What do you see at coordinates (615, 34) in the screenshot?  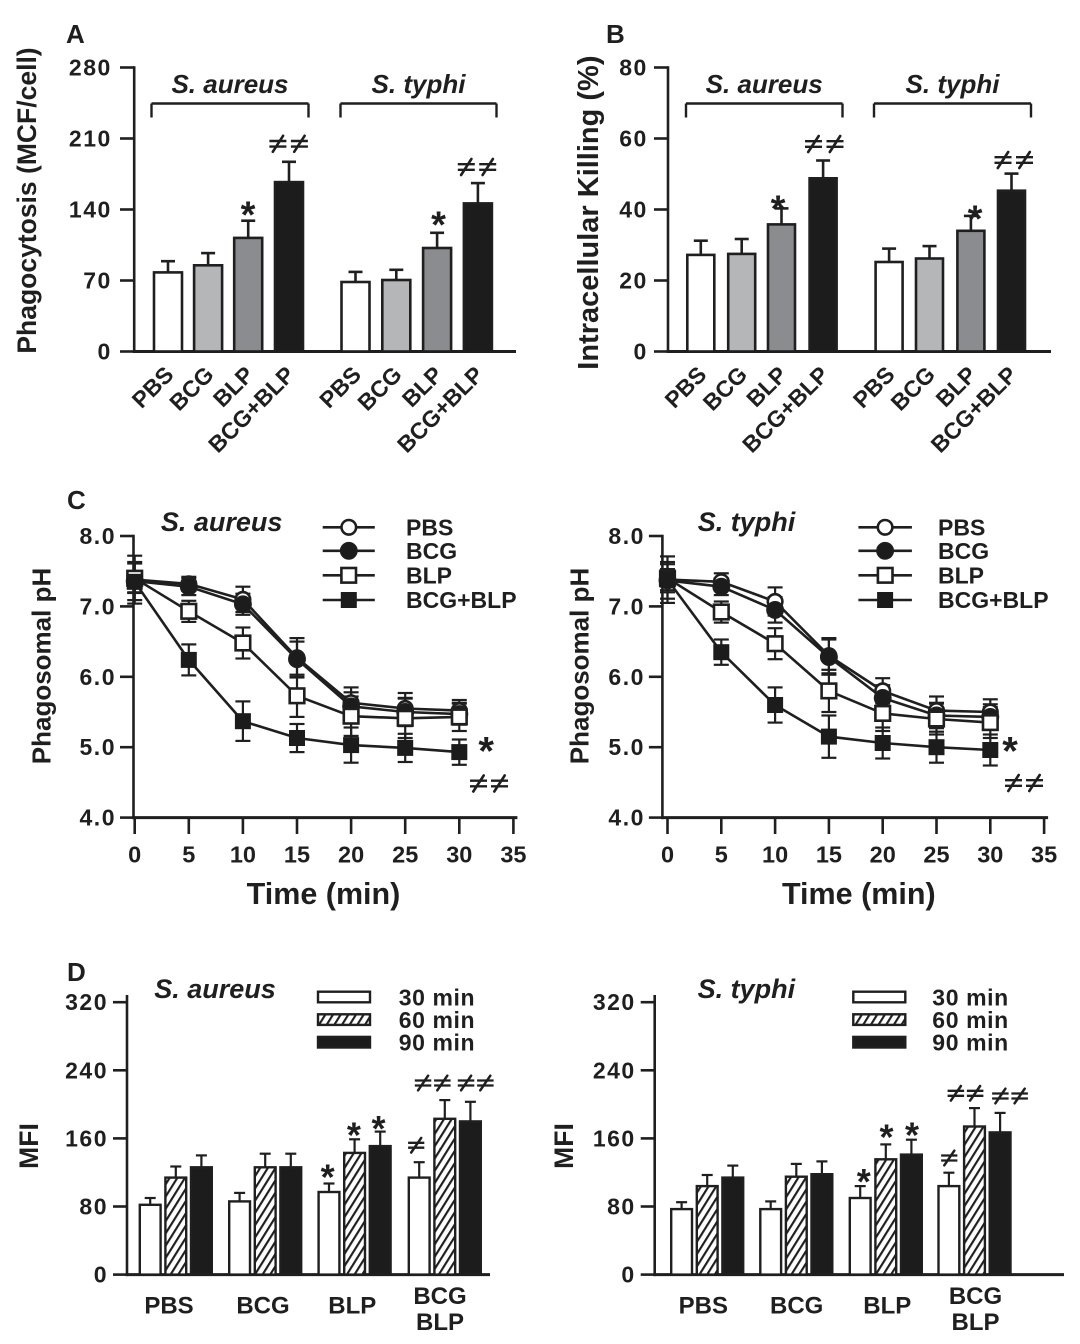 I see `svg-text: B` at bounding box center [615, 34].